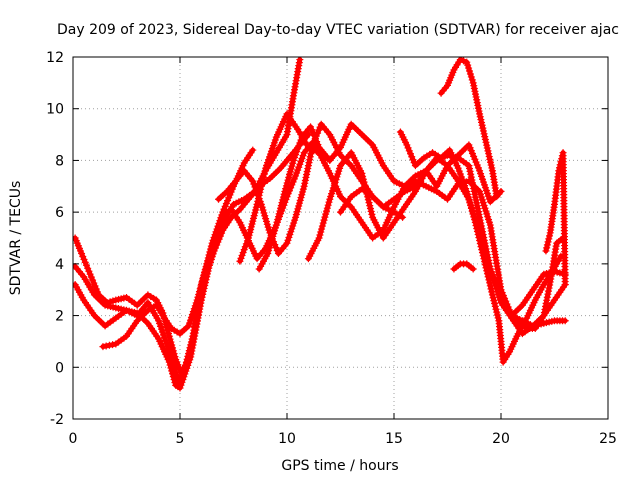 Image resolution: width=640 pixels, height=480 pixels. I want to click on y-tick-label: -2, so click(57, 420).